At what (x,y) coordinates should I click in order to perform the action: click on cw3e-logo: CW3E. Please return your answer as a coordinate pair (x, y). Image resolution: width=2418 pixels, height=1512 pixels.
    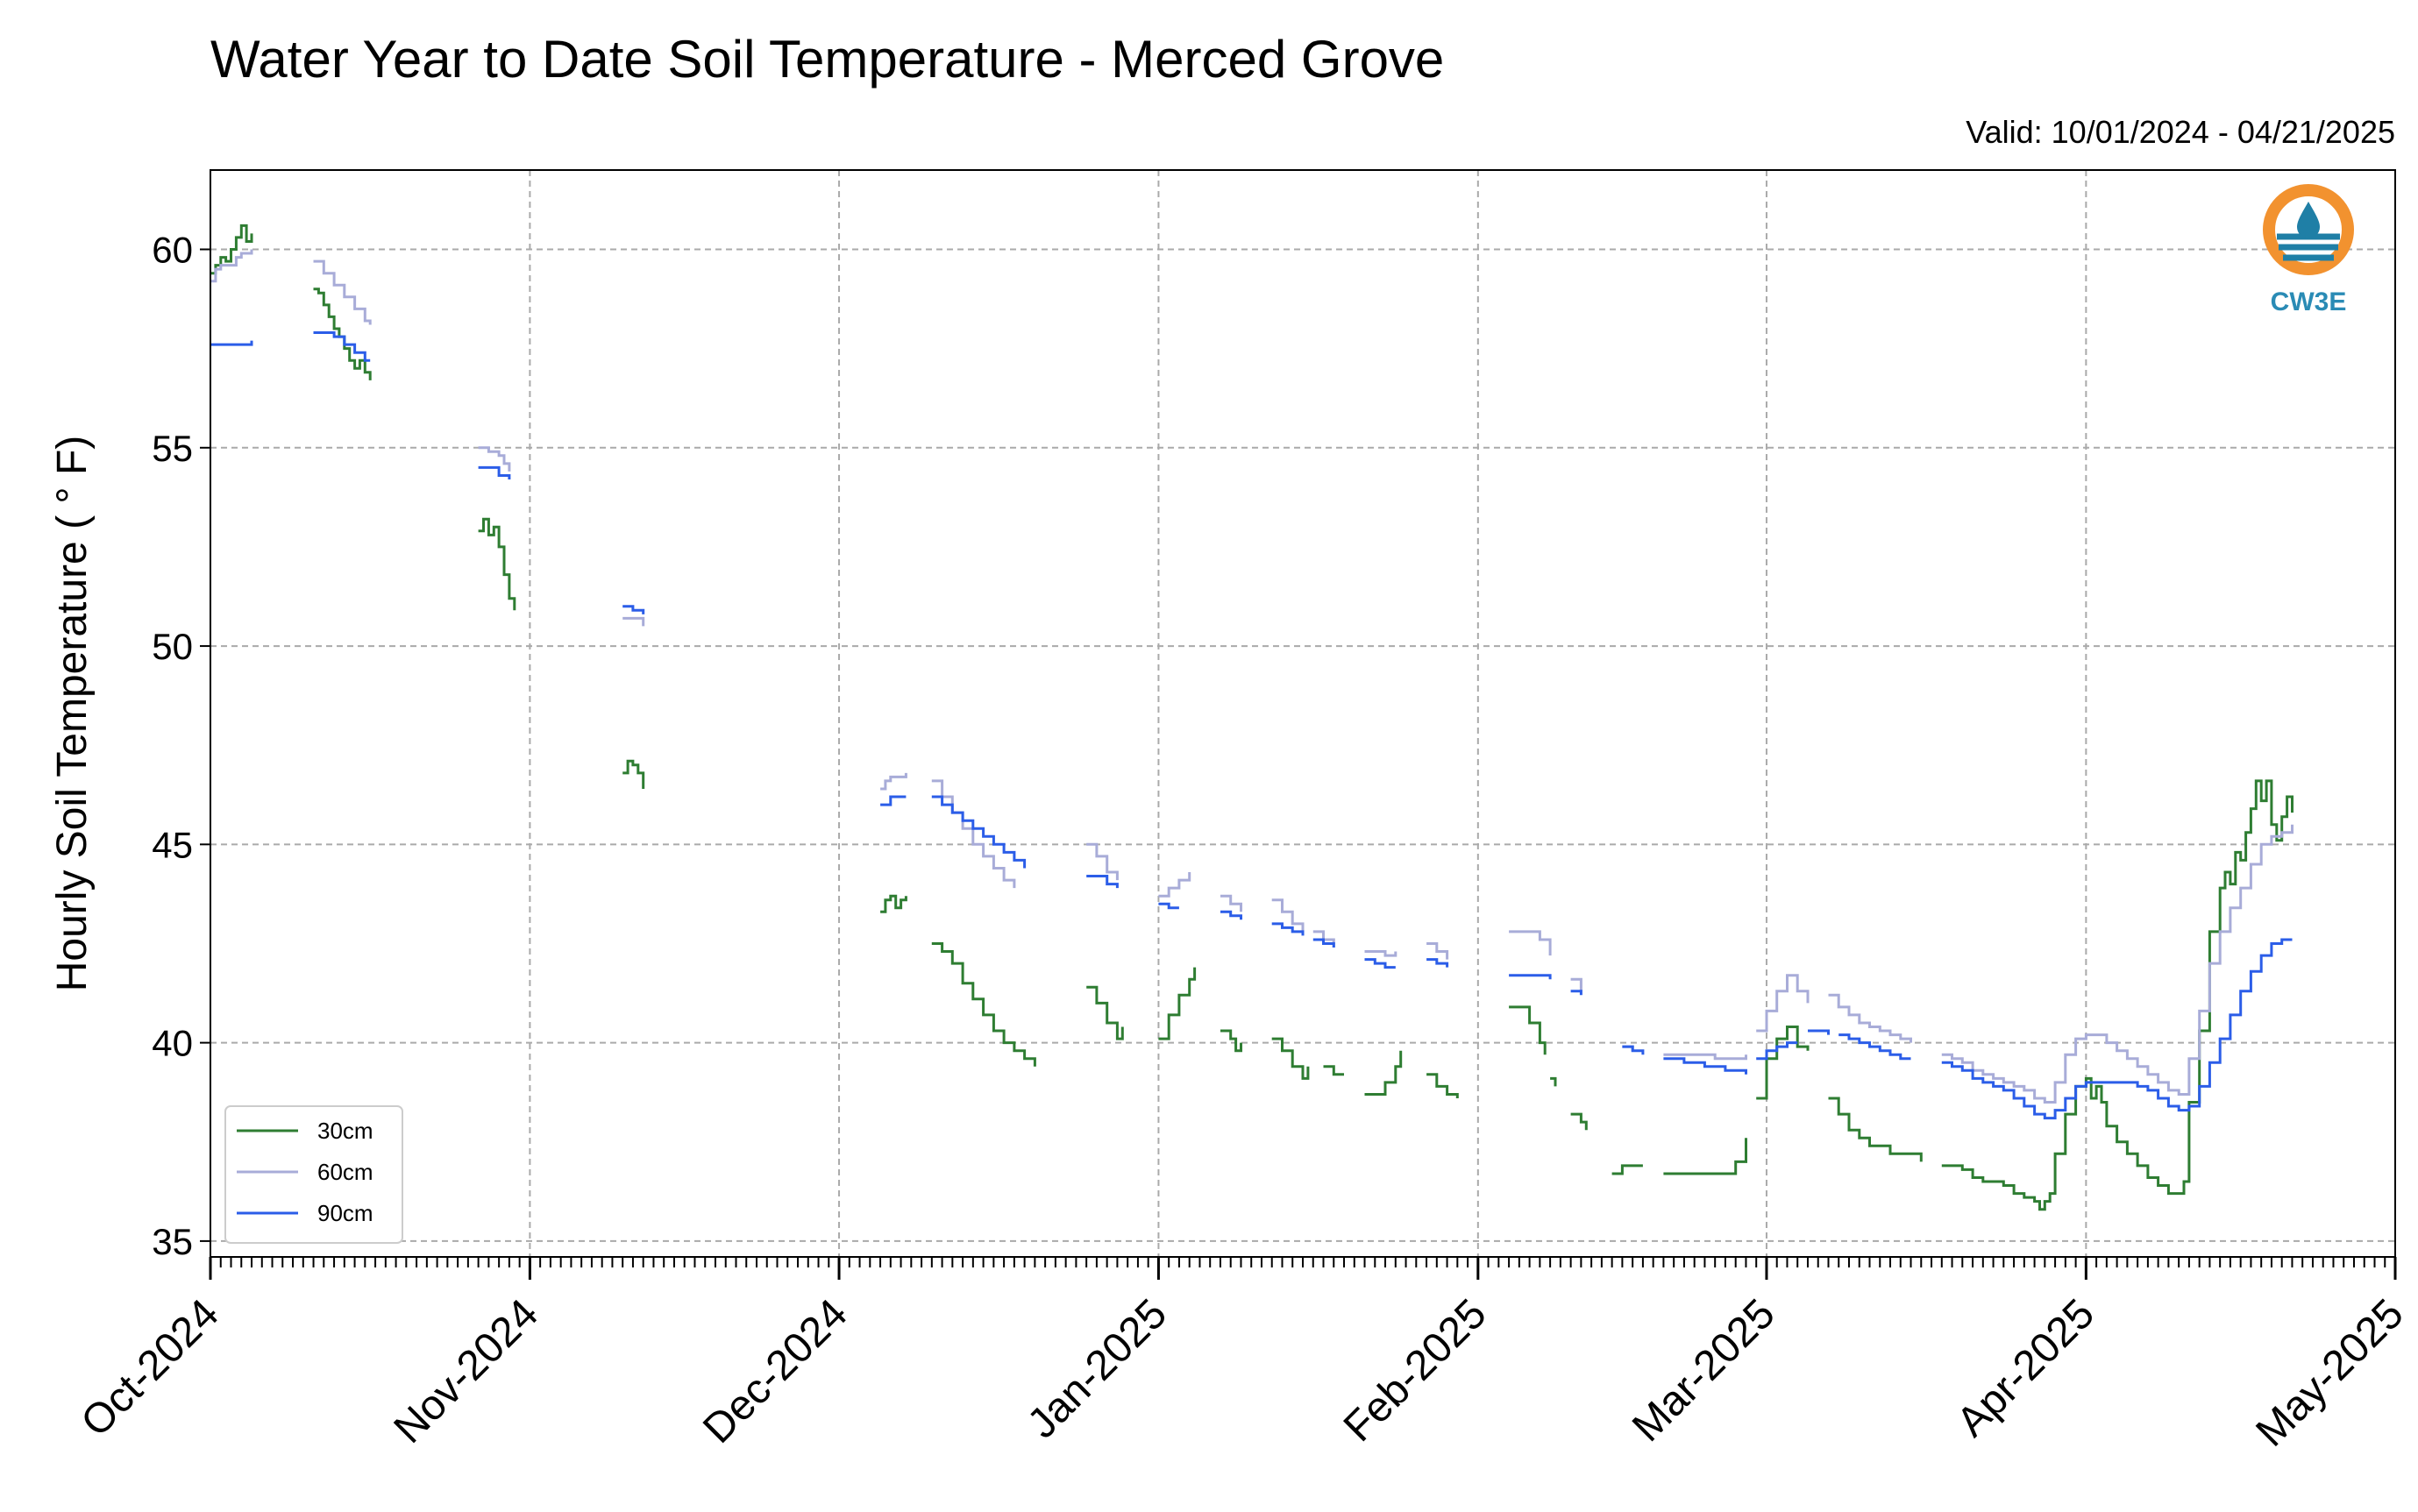
    Looking at the image, I should click on (2308, 250).